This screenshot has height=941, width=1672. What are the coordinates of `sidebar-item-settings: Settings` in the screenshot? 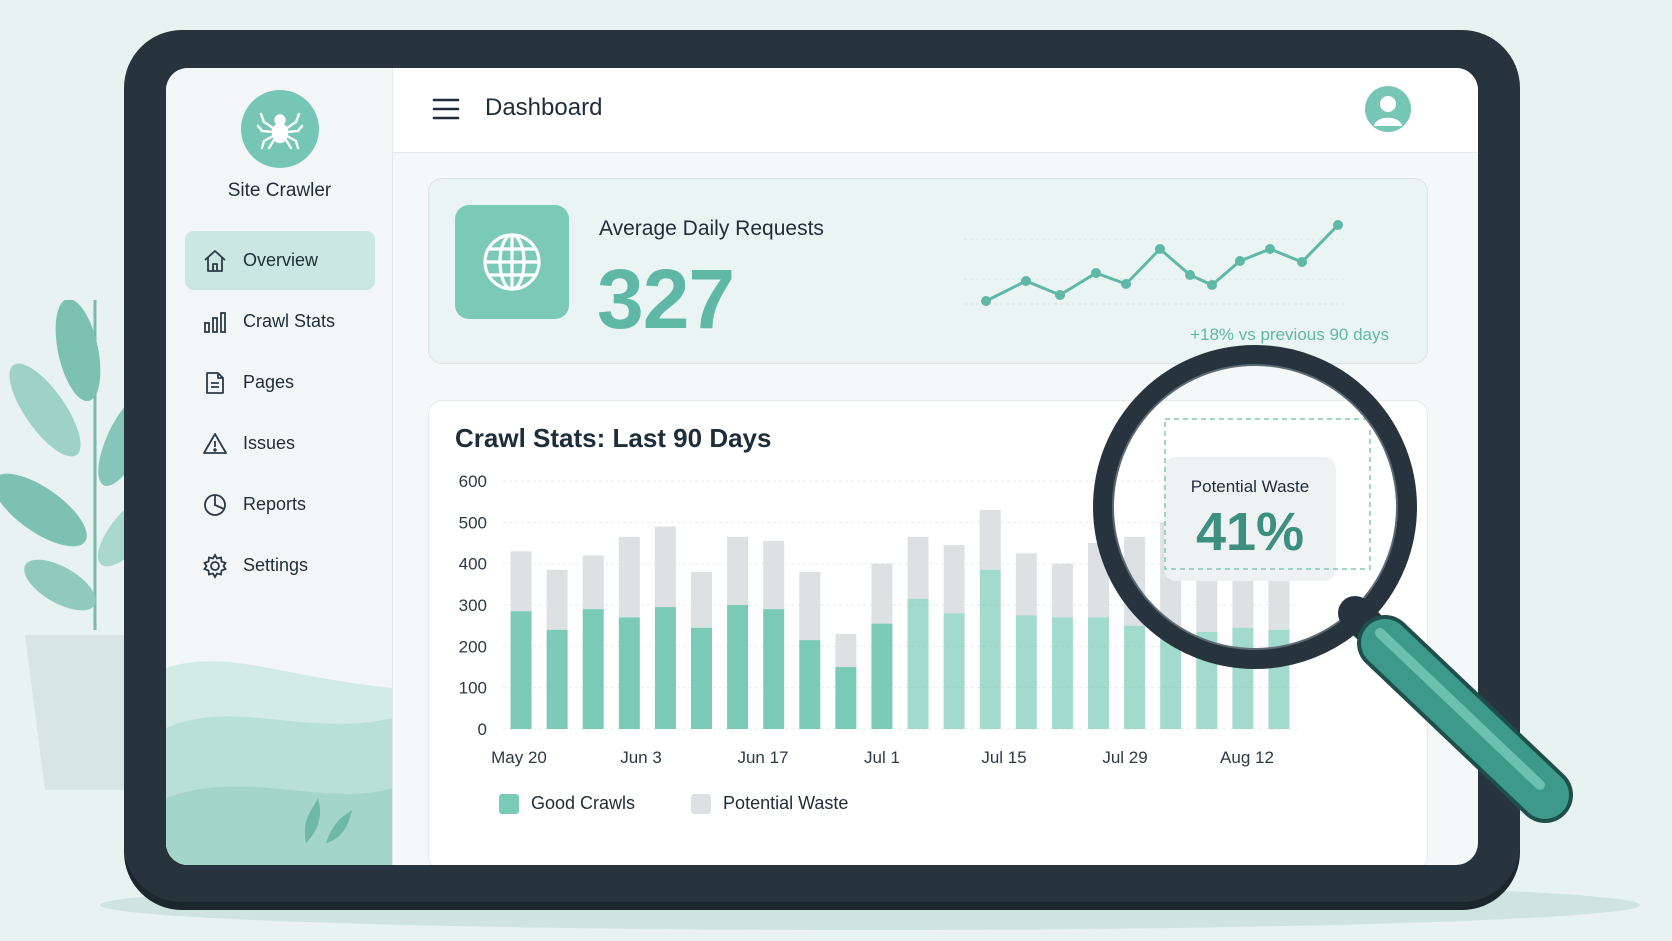 It's located at (280, 565).